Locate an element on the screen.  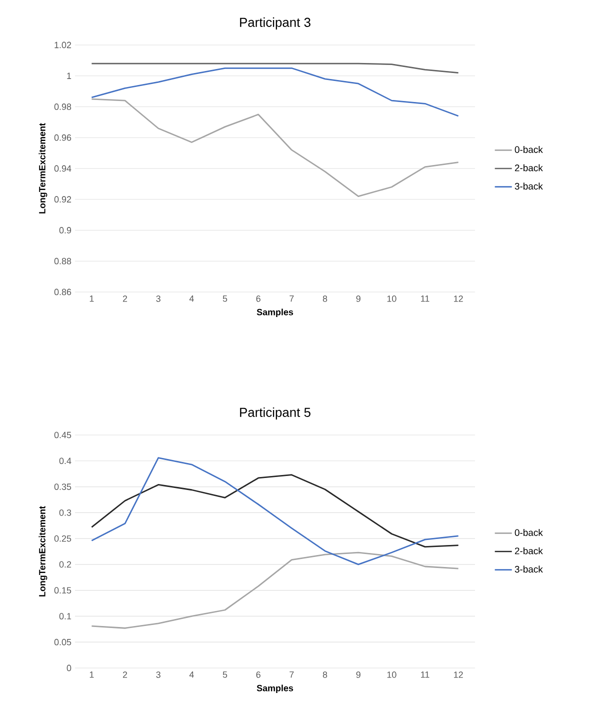
y-tick-label: 0.1 is located at coordinates (65, 616).